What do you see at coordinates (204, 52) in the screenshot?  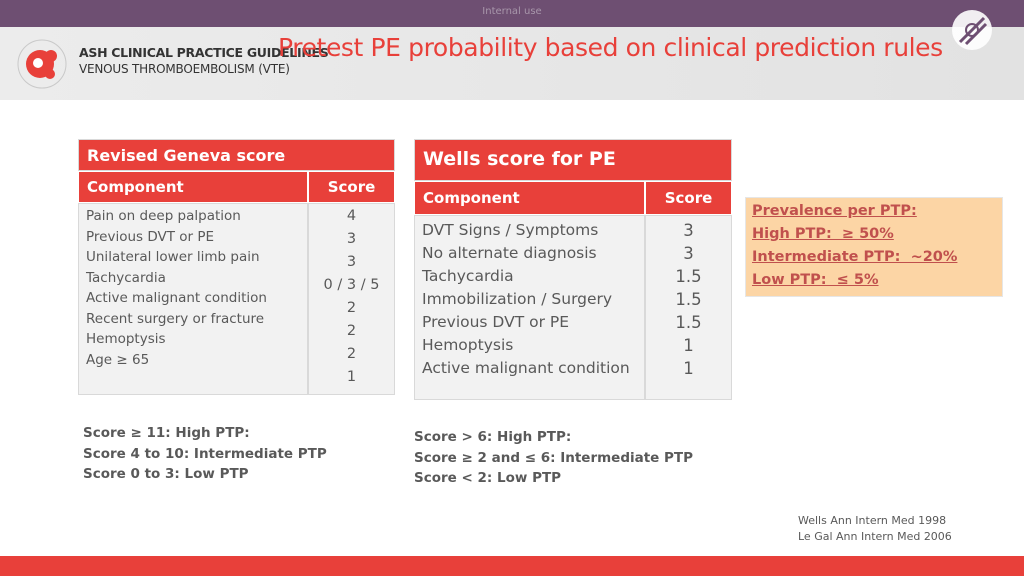 I see `logo-line: ASH CLINICAL PRACTICE GUIDELINES` at bounding box center [204, 52].